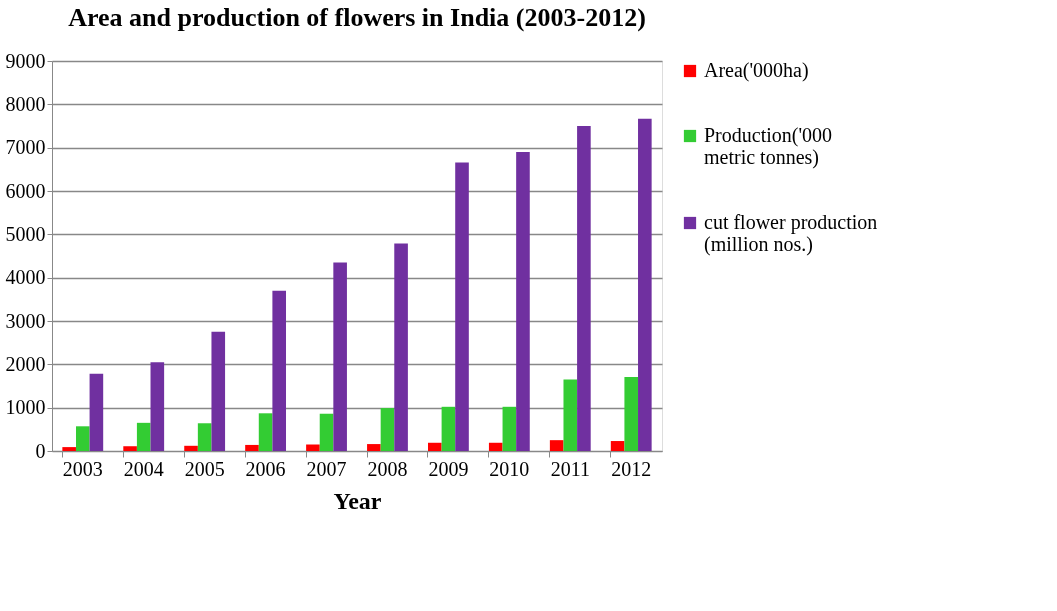 This screenshot has height=611, width=1057. Describe the element at coordinates (387, 468) in the screenshot. I see `x-tick-label: 2008` at that location.